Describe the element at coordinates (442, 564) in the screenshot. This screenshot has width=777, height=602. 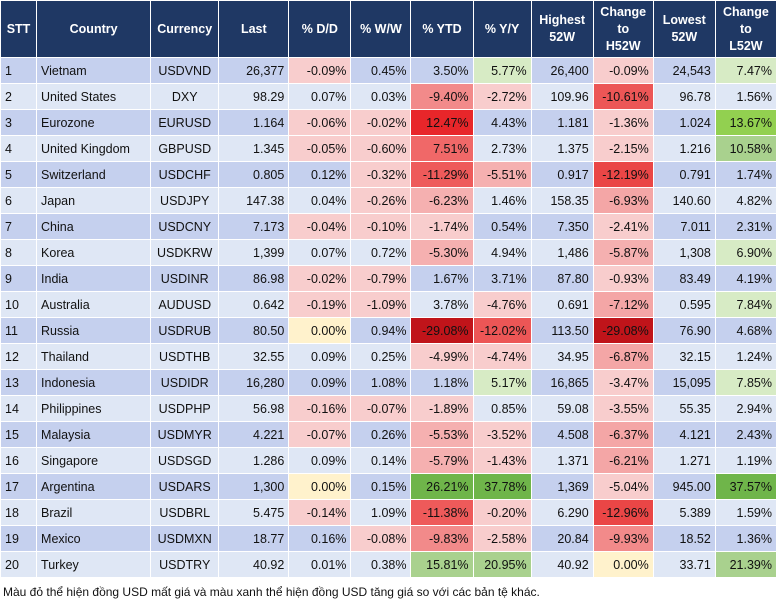
I see `table-cell: 15.81%` at that location.